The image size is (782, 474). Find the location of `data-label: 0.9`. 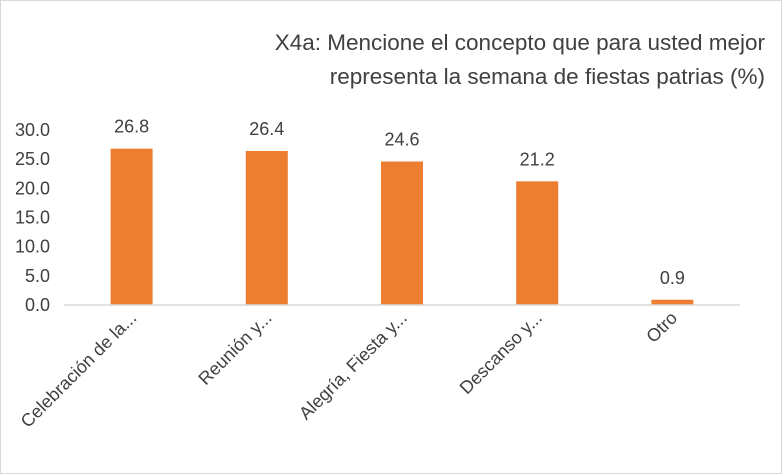

data-label: 0.9 is located at coordinates (672, 278).